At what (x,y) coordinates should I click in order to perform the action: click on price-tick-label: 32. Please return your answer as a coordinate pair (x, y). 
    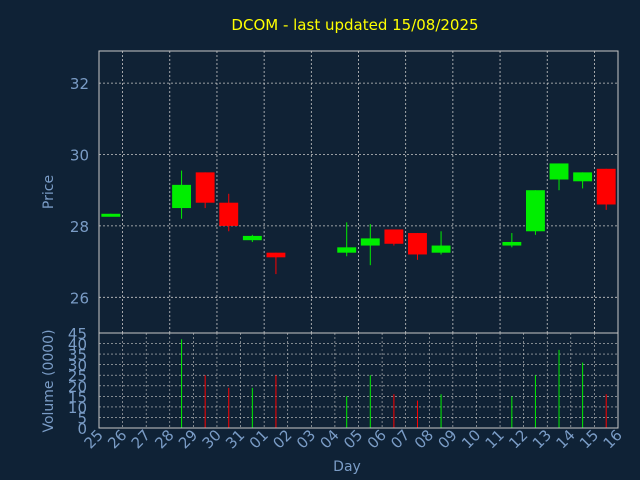
    Looking at the image, I should click on (79, 84).